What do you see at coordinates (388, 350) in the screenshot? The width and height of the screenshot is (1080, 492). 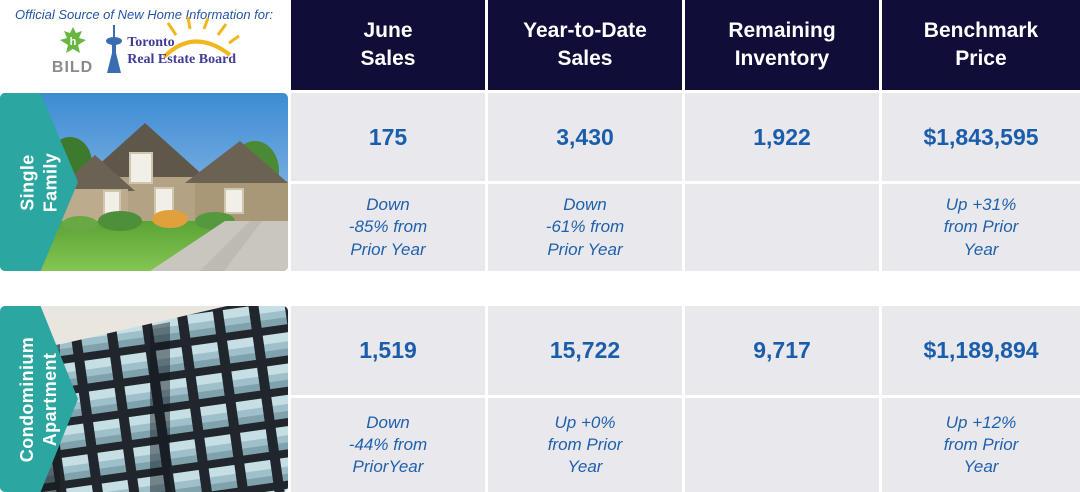 I see `condominium-june-sales: 1,519` at bounding box center [388, 350].